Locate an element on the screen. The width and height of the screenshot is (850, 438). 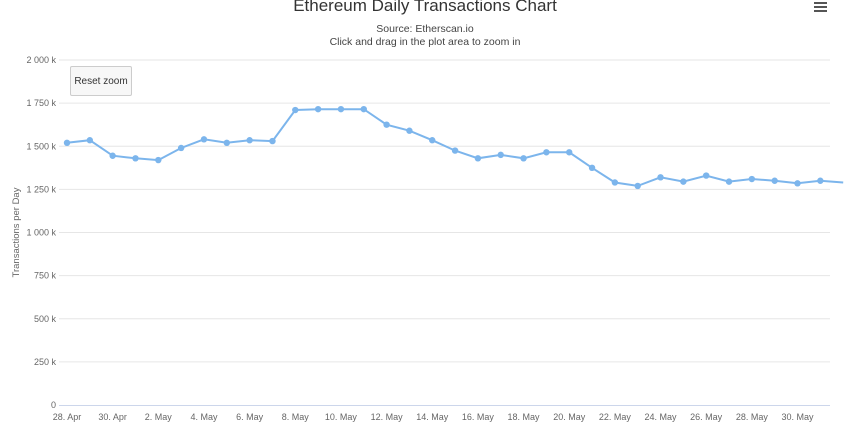
x-tick-label: 28. Apr is located at coordinates (67, 417).